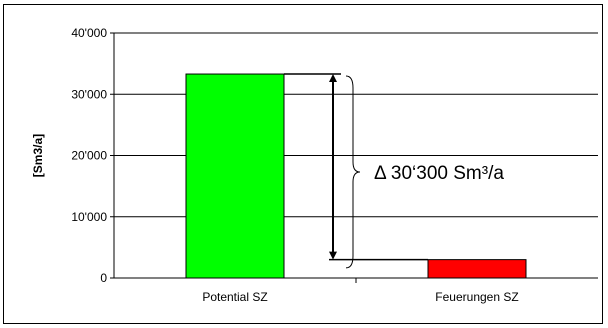 The height and width of the screenshot is (328, 608). Describe the element at coordinates (103, 278) in the screenshot. I see `y-tick-label: 0` at that location.